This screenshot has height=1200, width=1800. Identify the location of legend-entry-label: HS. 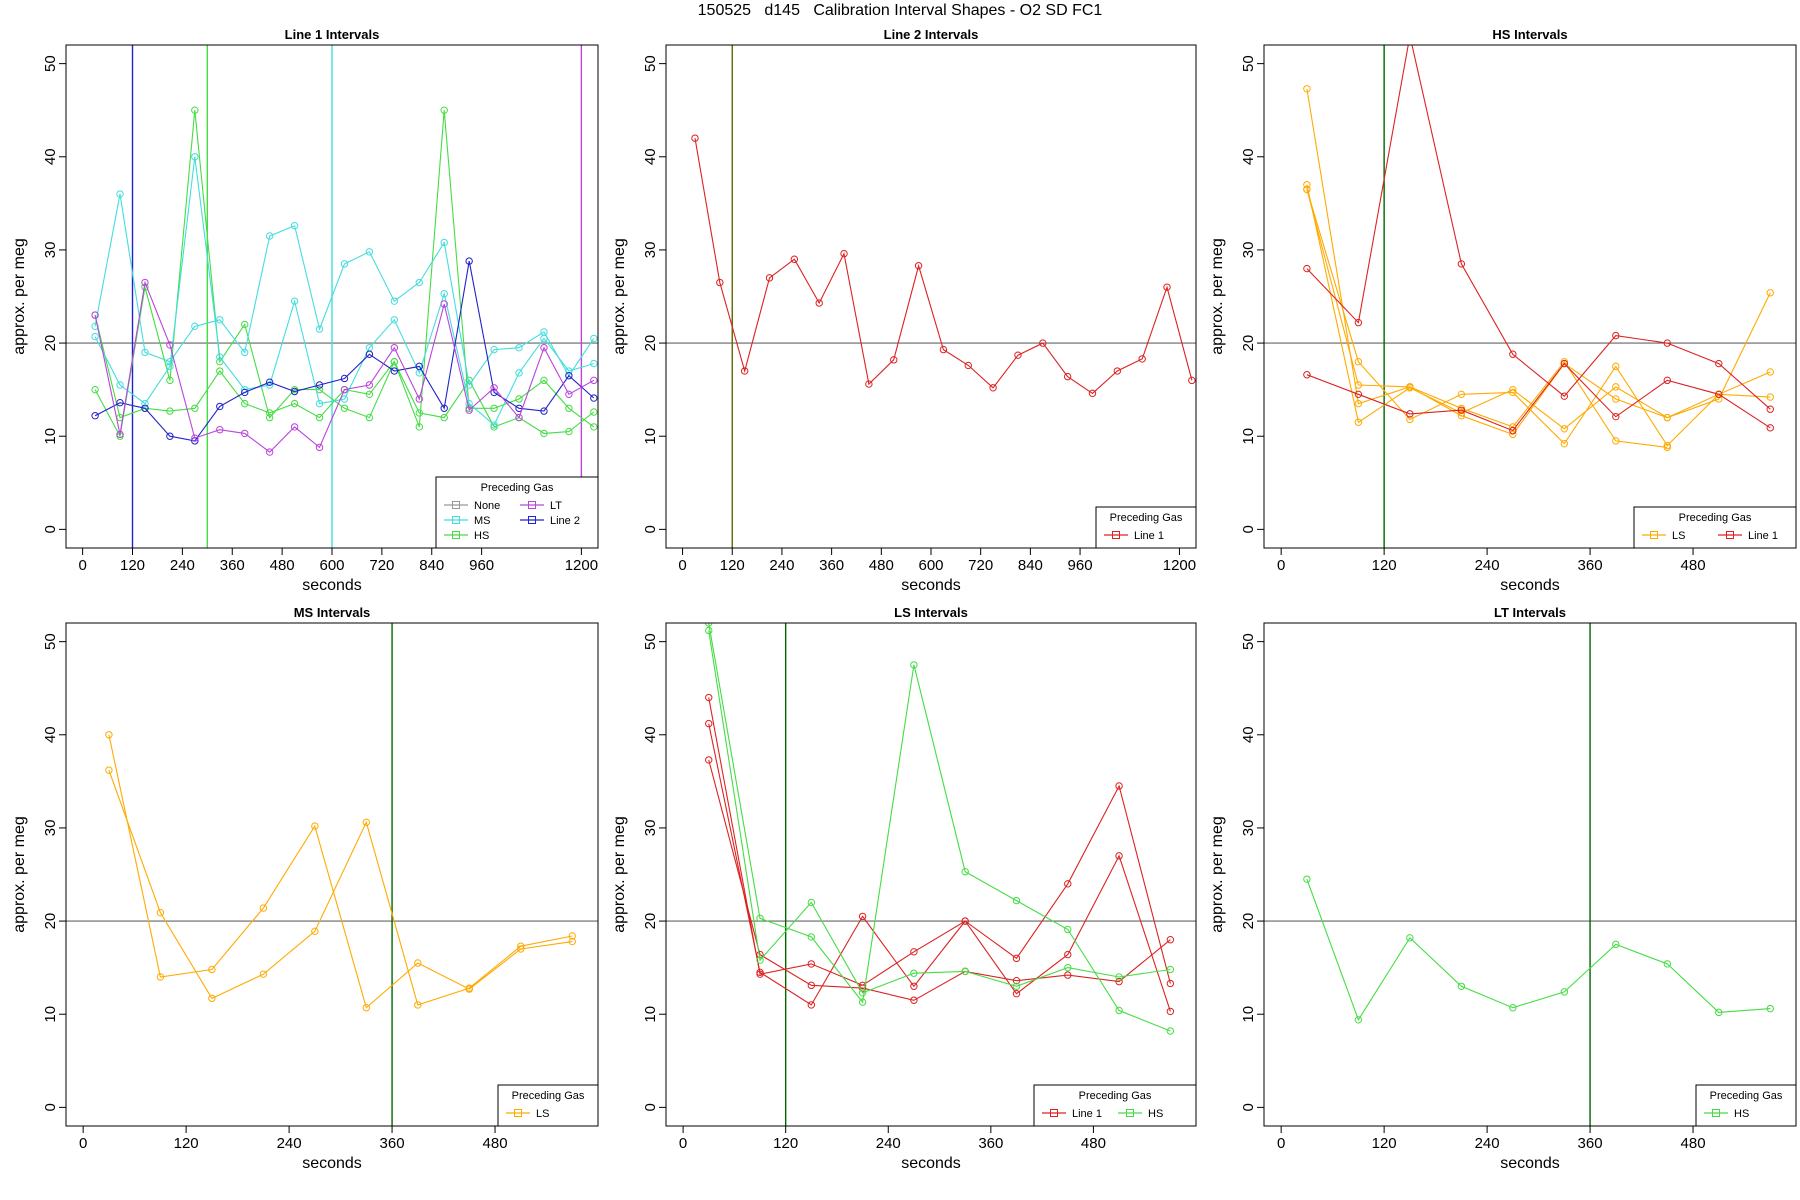
(1155, 1114).